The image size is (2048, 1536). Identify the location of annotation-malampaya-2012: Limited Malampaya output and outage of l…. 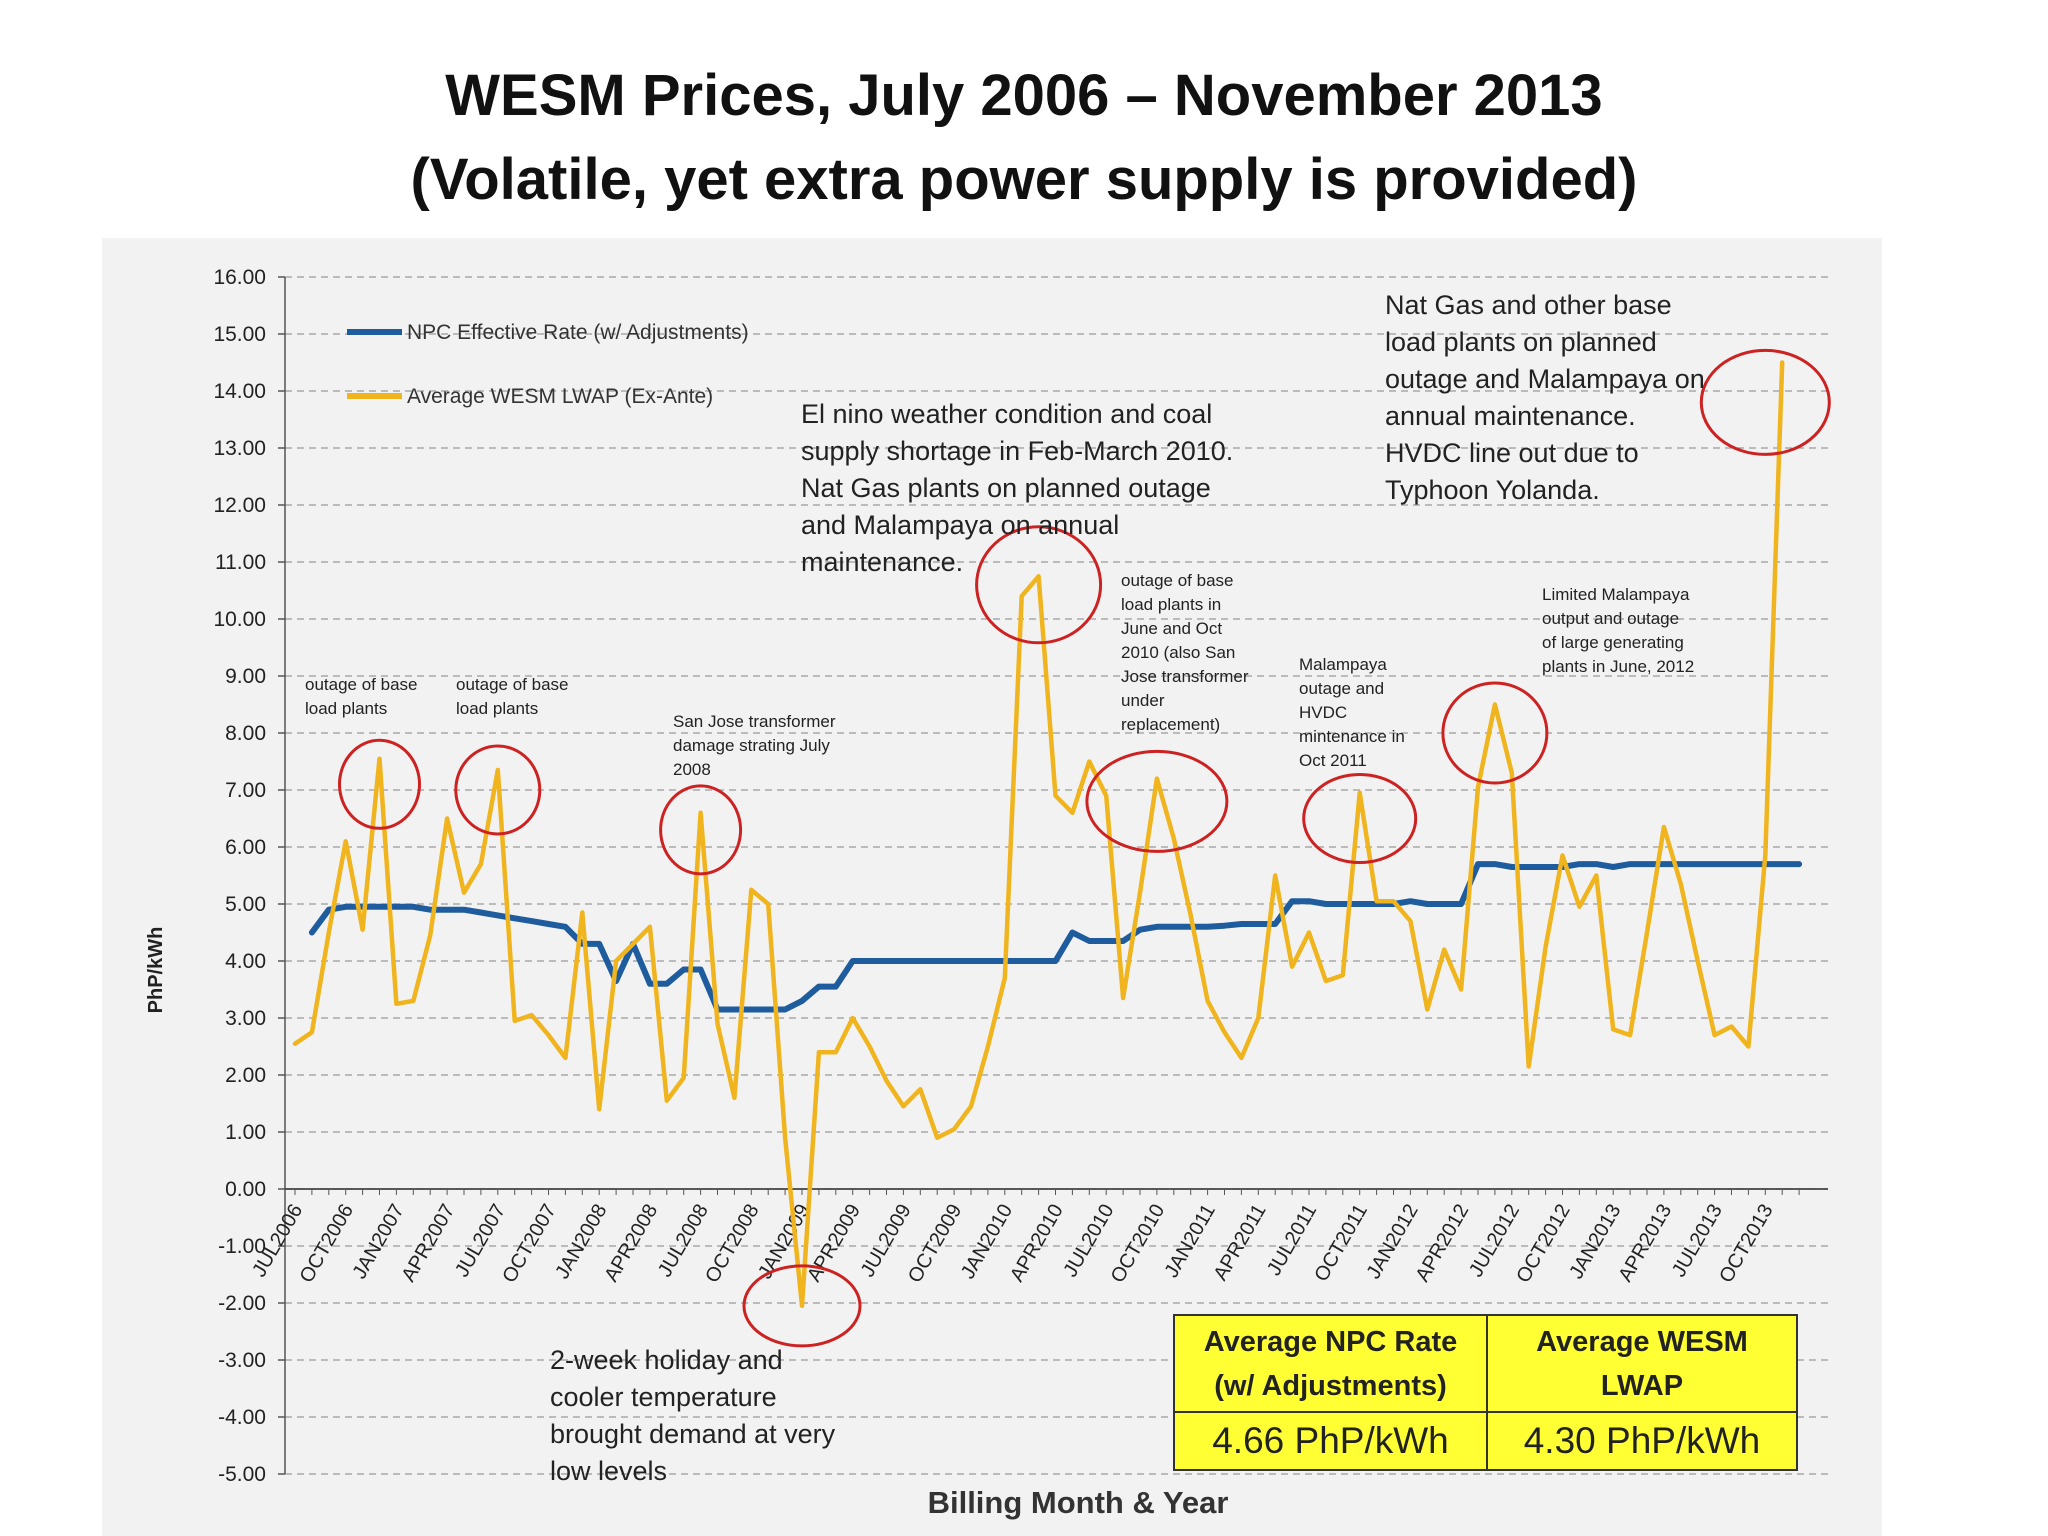
(1618, 630).